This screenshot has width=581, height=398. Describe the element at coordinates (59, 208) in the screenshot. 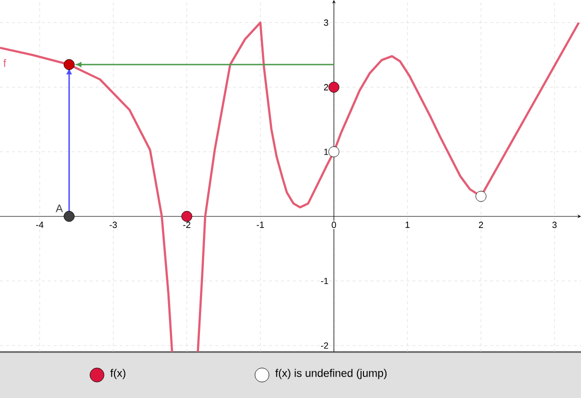

I see `series-label: A` at that location.